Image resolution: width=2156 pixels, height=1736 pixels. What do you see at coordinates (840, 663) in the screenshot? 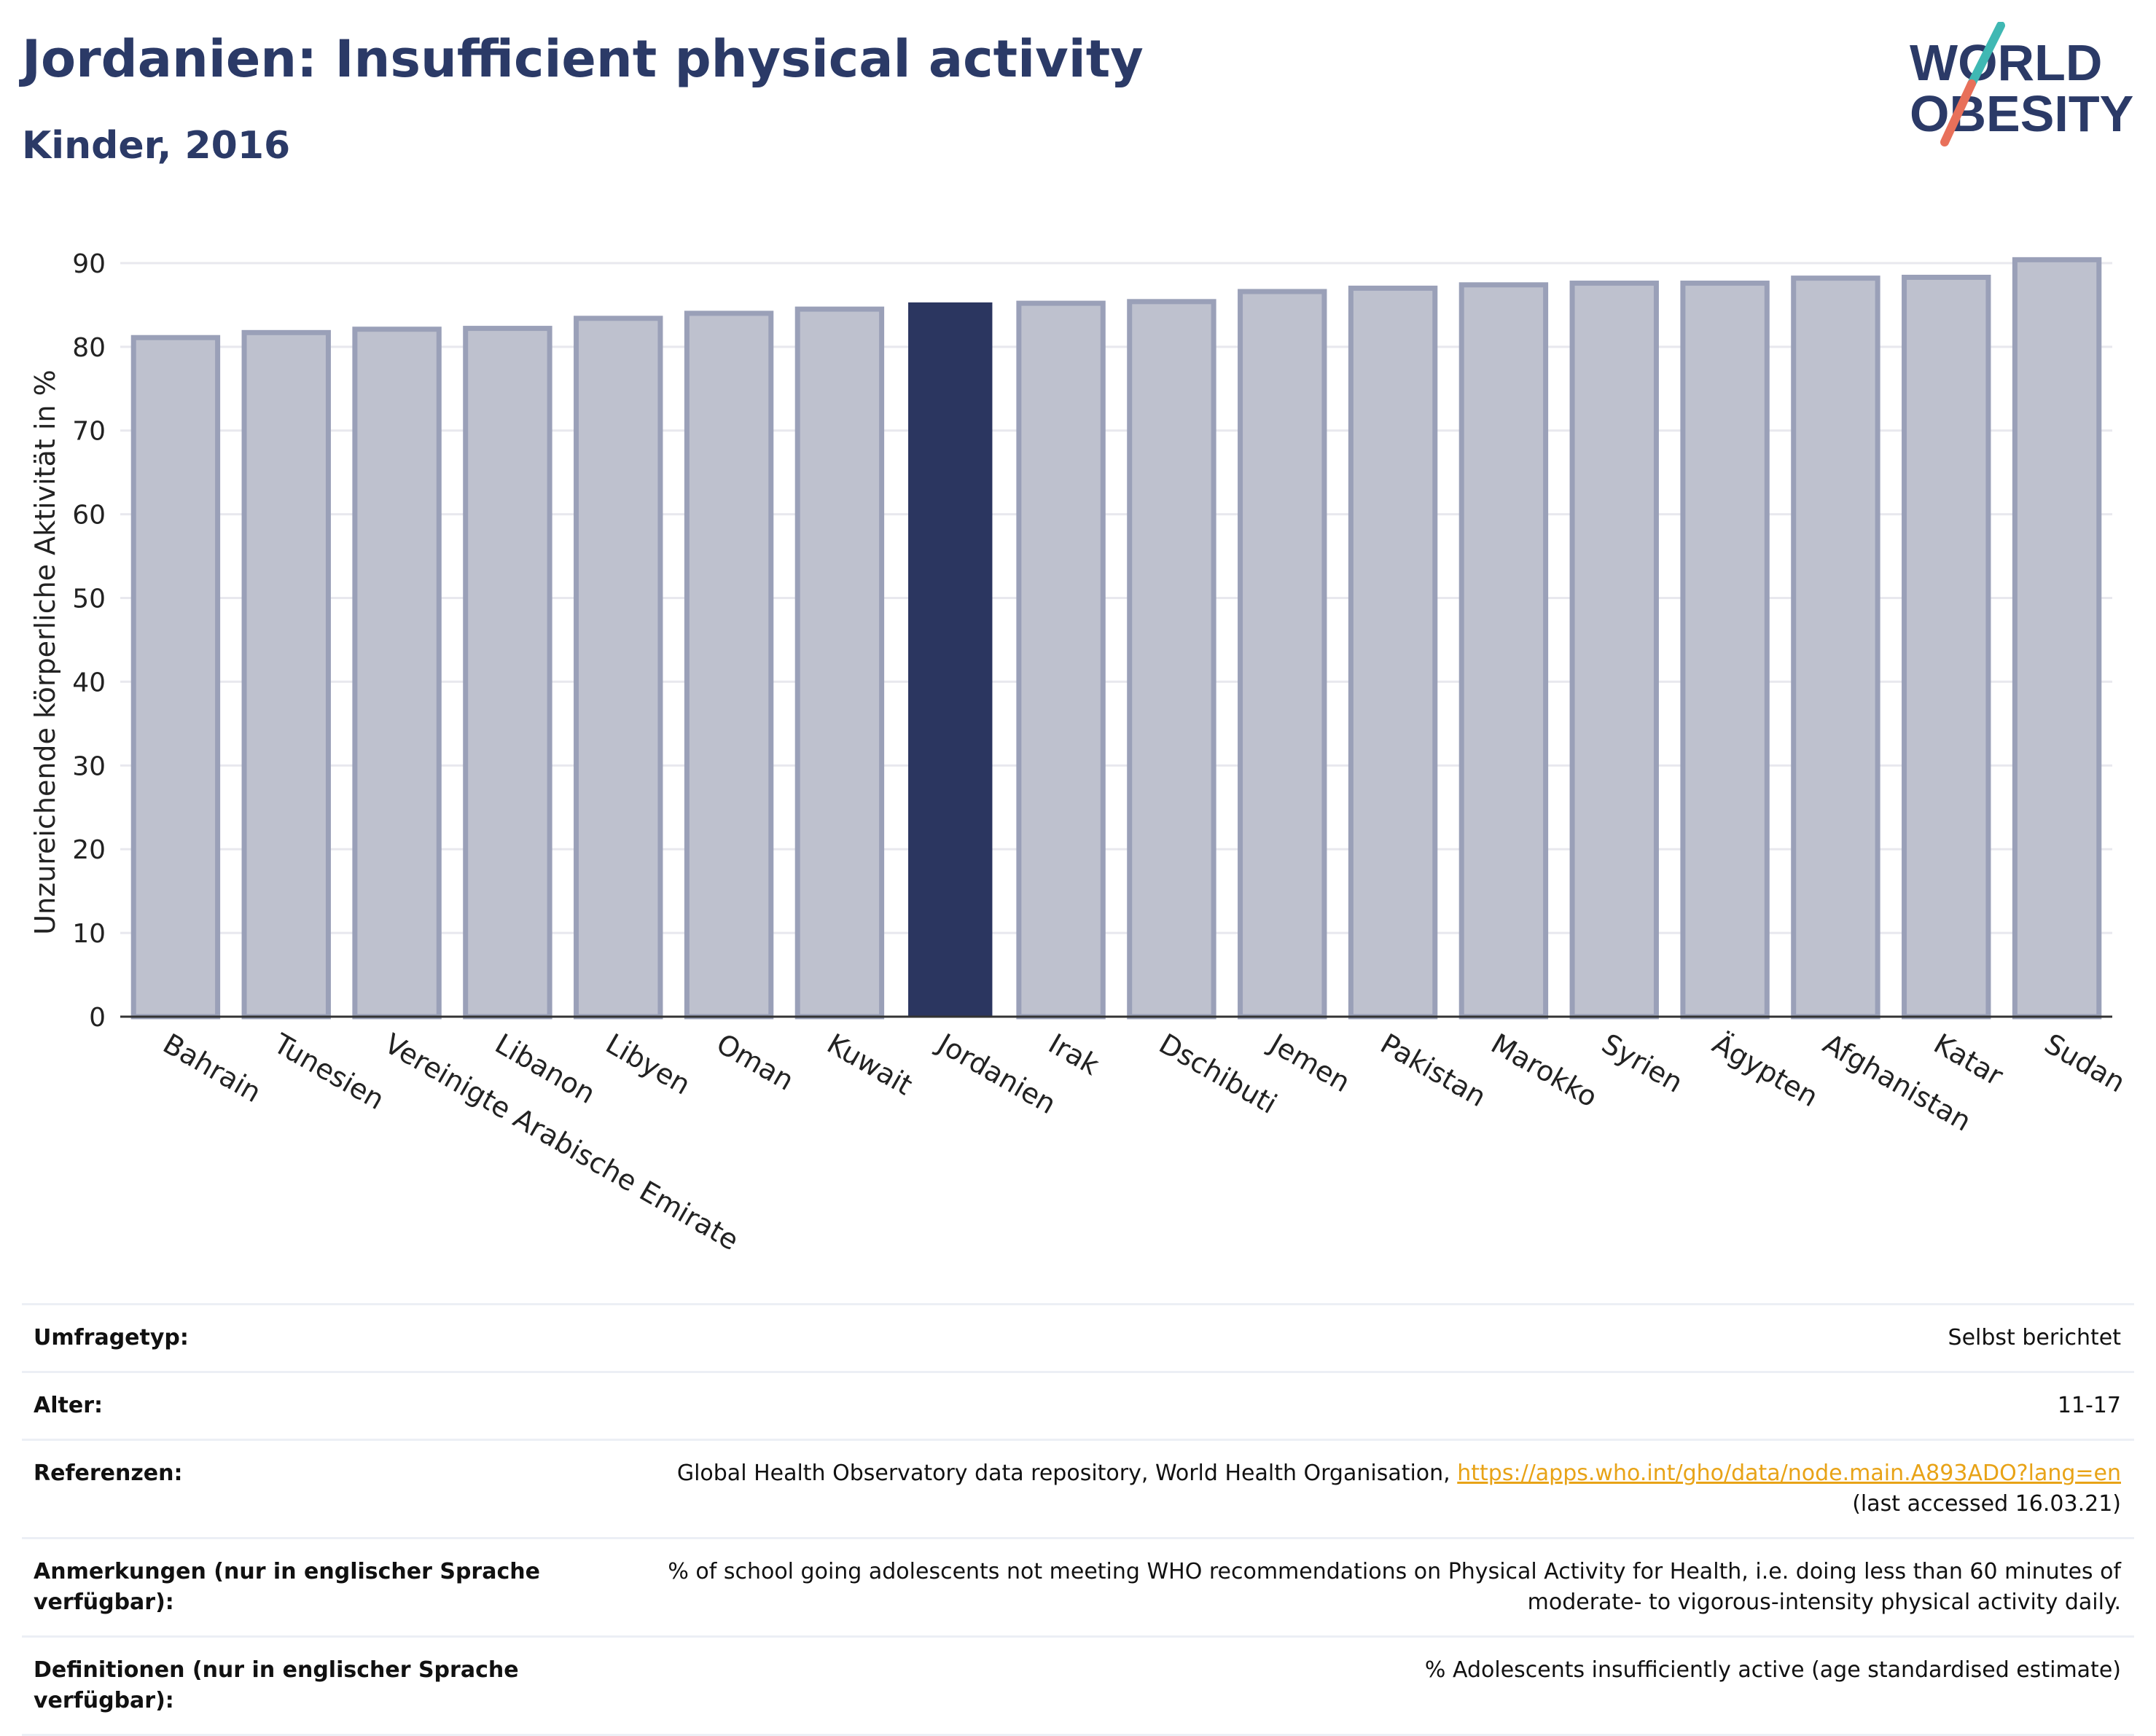
I see `bar-kuwait` at bounding box center [840, 663].